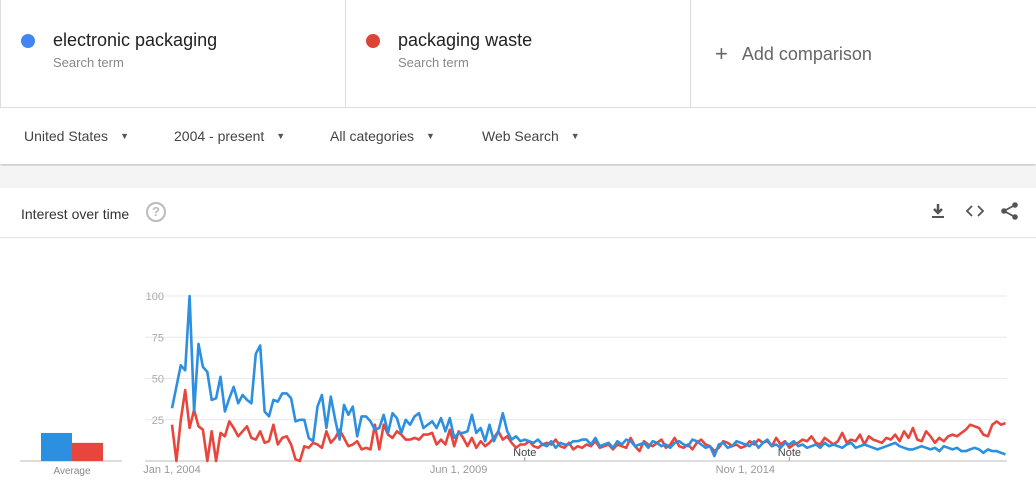 The image size is (1036, 502). Describe the element at coordinates (372, 136) in the screenshot. I see `category-value: All categories` at that location.